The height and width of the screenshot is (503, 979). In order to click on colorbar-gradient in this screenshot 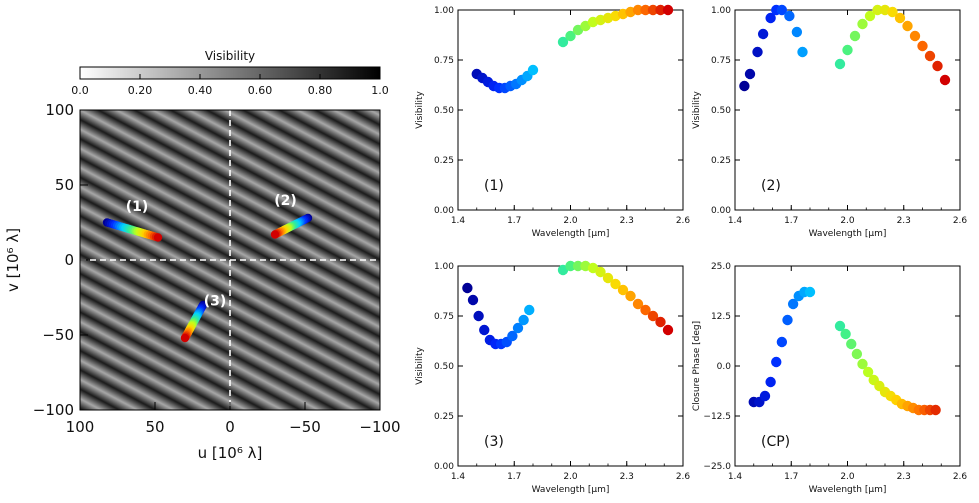, I will do `click(230, 73)`.